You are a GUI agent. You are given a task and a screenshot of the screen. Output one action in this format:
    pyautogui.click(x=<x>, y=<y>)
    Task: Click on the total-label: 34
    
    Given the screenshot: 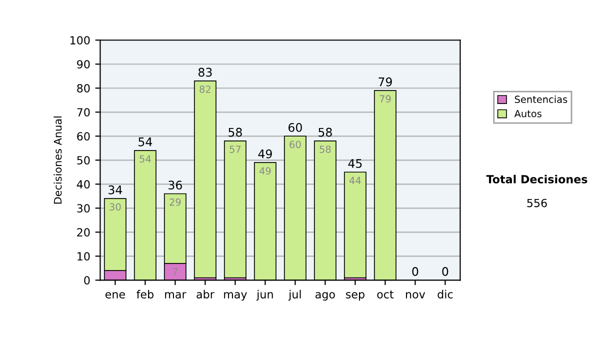 What is the action you would take?
    pyautogui.click(x=115, y=189)
    